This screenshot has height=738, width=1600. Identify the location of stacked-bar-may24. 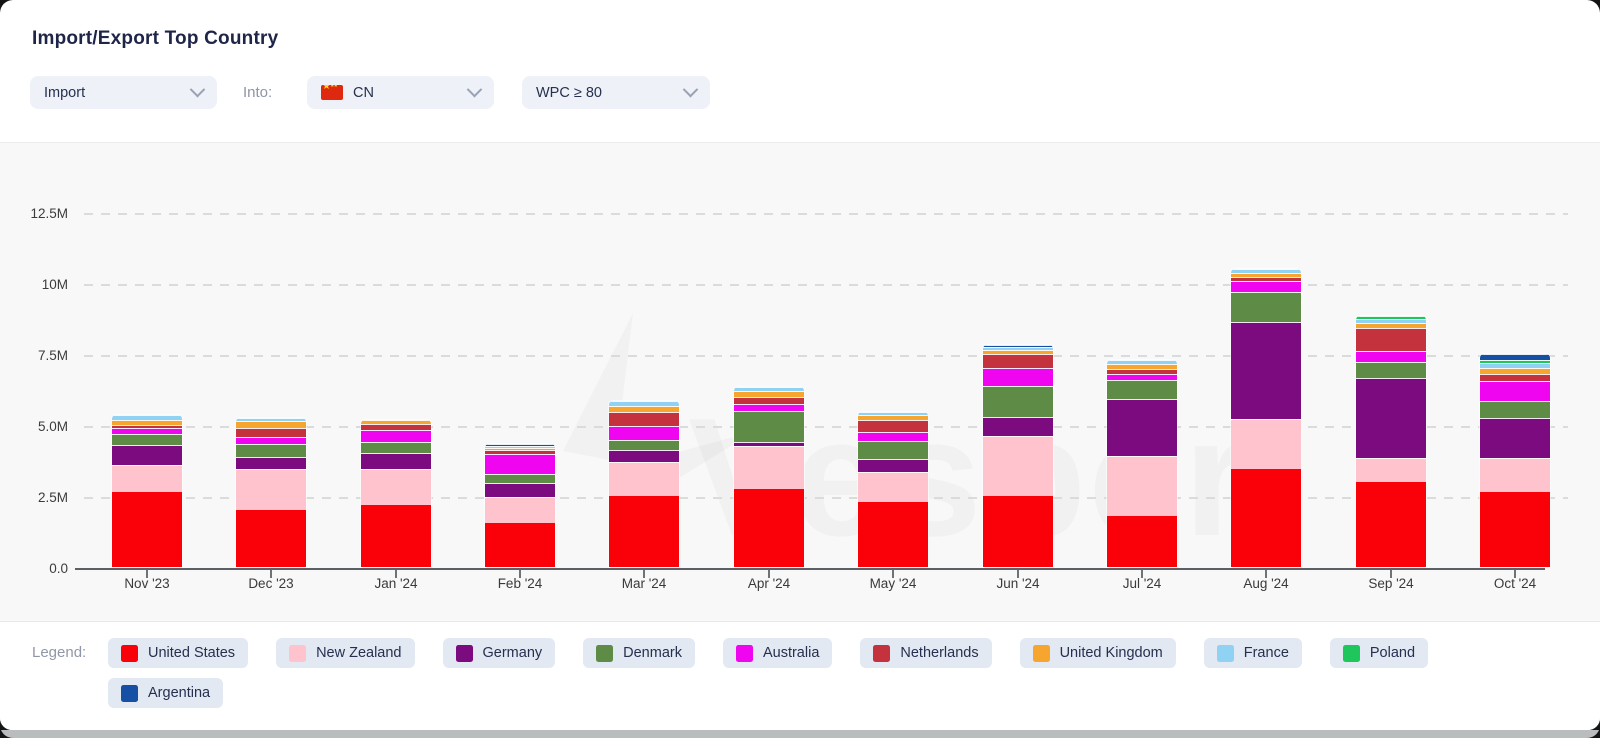
(893, 489).